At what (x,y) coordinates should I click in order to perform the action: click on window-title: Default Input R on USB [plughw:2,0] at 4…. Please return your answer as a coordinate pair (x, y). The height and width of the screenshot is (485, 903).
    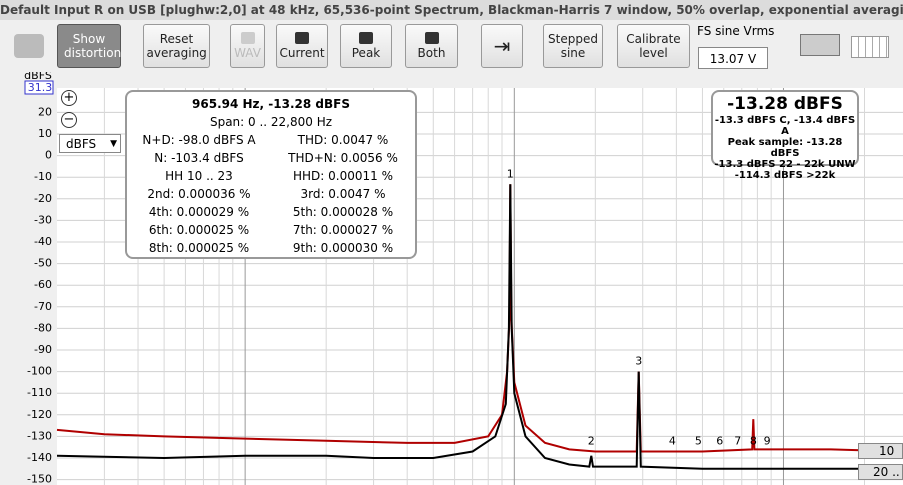
    Looking at the image, I should click on (451, 10).